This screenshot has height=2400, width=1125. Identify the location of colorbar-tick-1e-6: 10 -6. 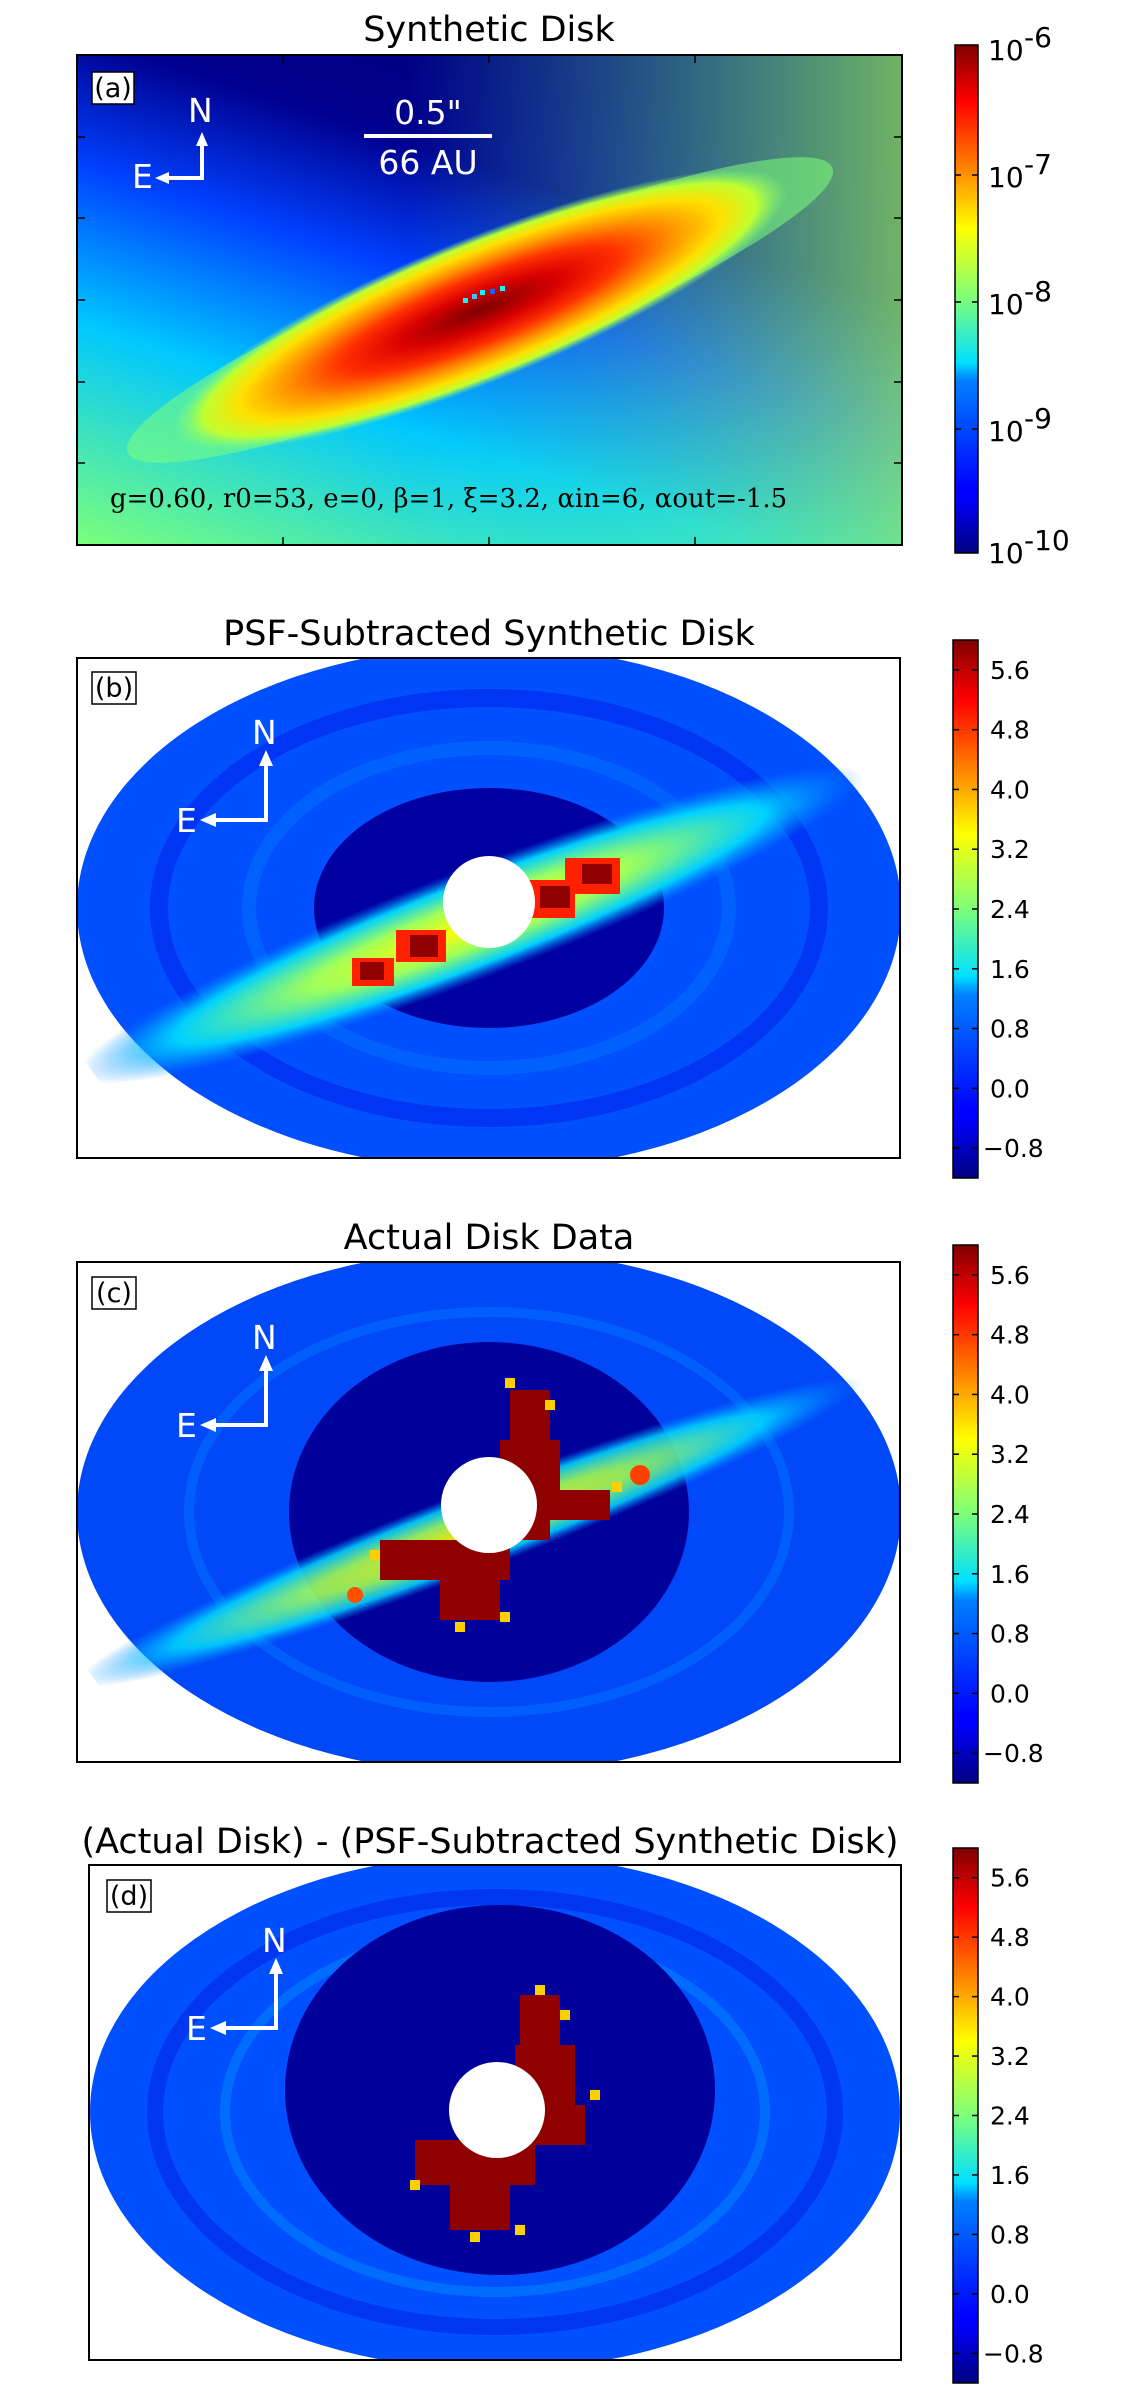
(1020, 44).